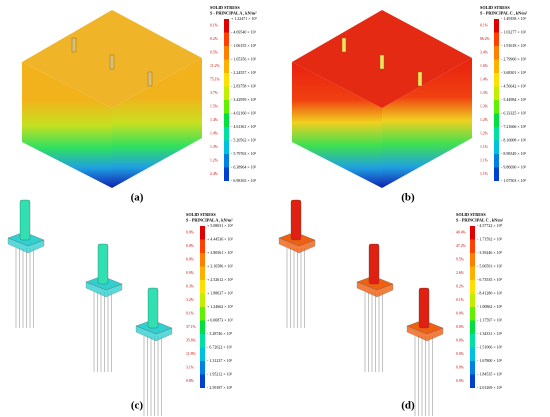 The image size is (550, 417). I want to click on legend-value: - 1.17597 × 10³, so click(490, 319).